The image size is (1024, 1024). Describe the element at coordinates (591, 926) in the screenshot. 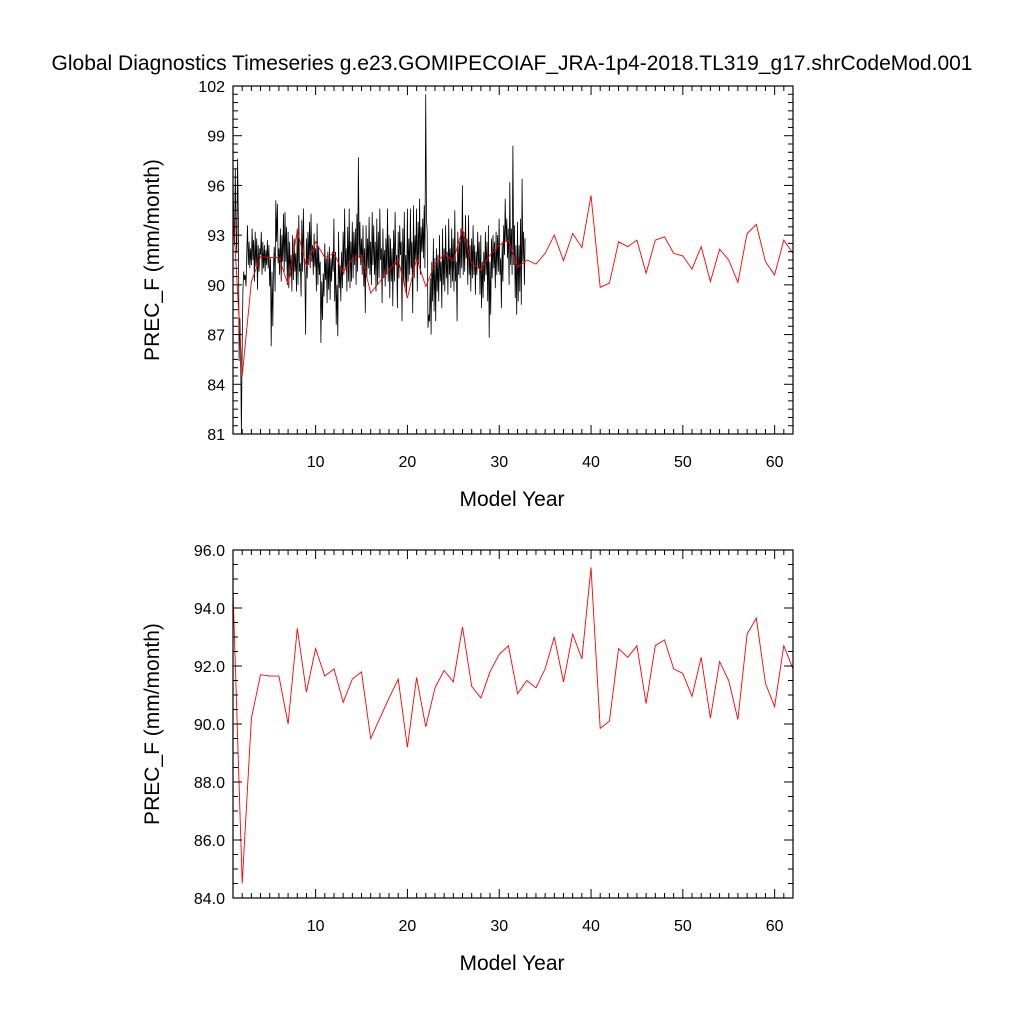

I see `bottom-x-tick-label: 40` at that location.